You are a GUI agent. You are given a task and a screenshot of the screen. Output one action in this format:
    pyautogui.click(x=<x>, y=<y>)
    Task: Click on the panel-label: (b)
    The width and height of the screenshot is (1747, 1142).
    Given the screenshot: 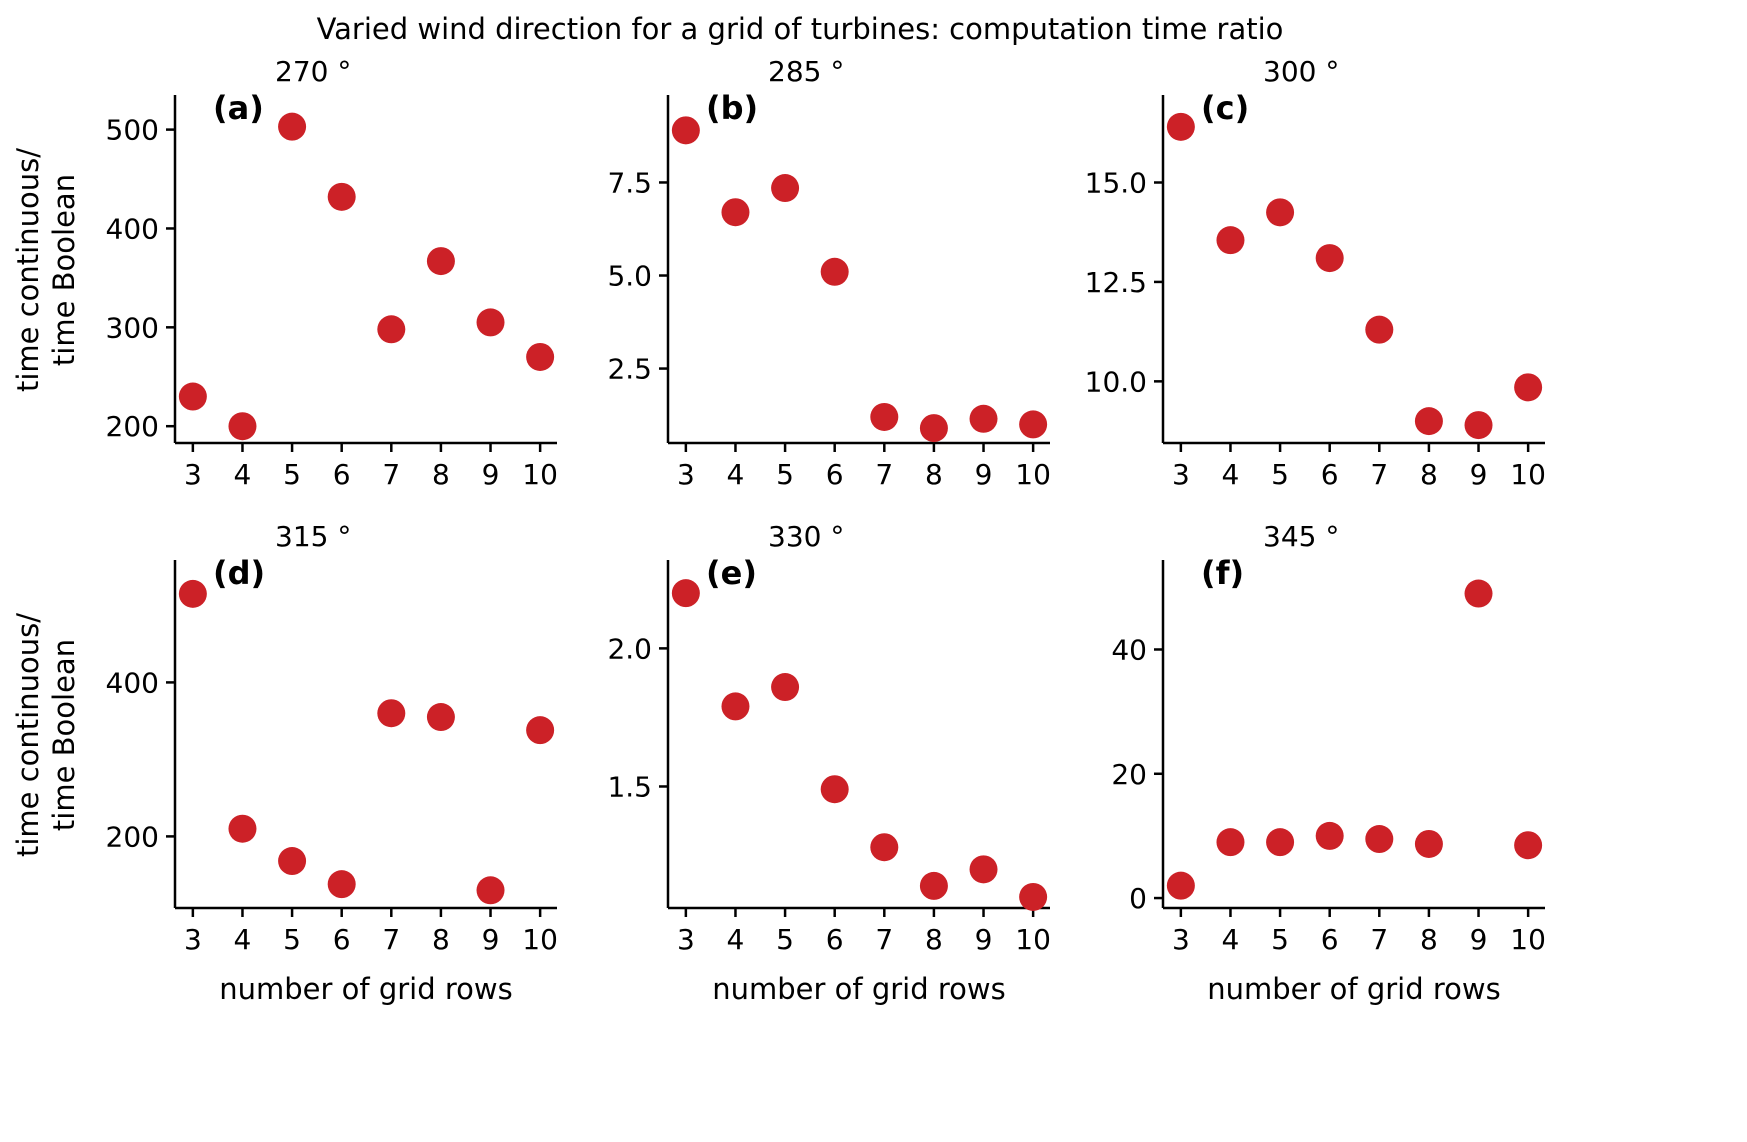 What is the action you would take?
    pyautogui.click(x=732, y=108)
    